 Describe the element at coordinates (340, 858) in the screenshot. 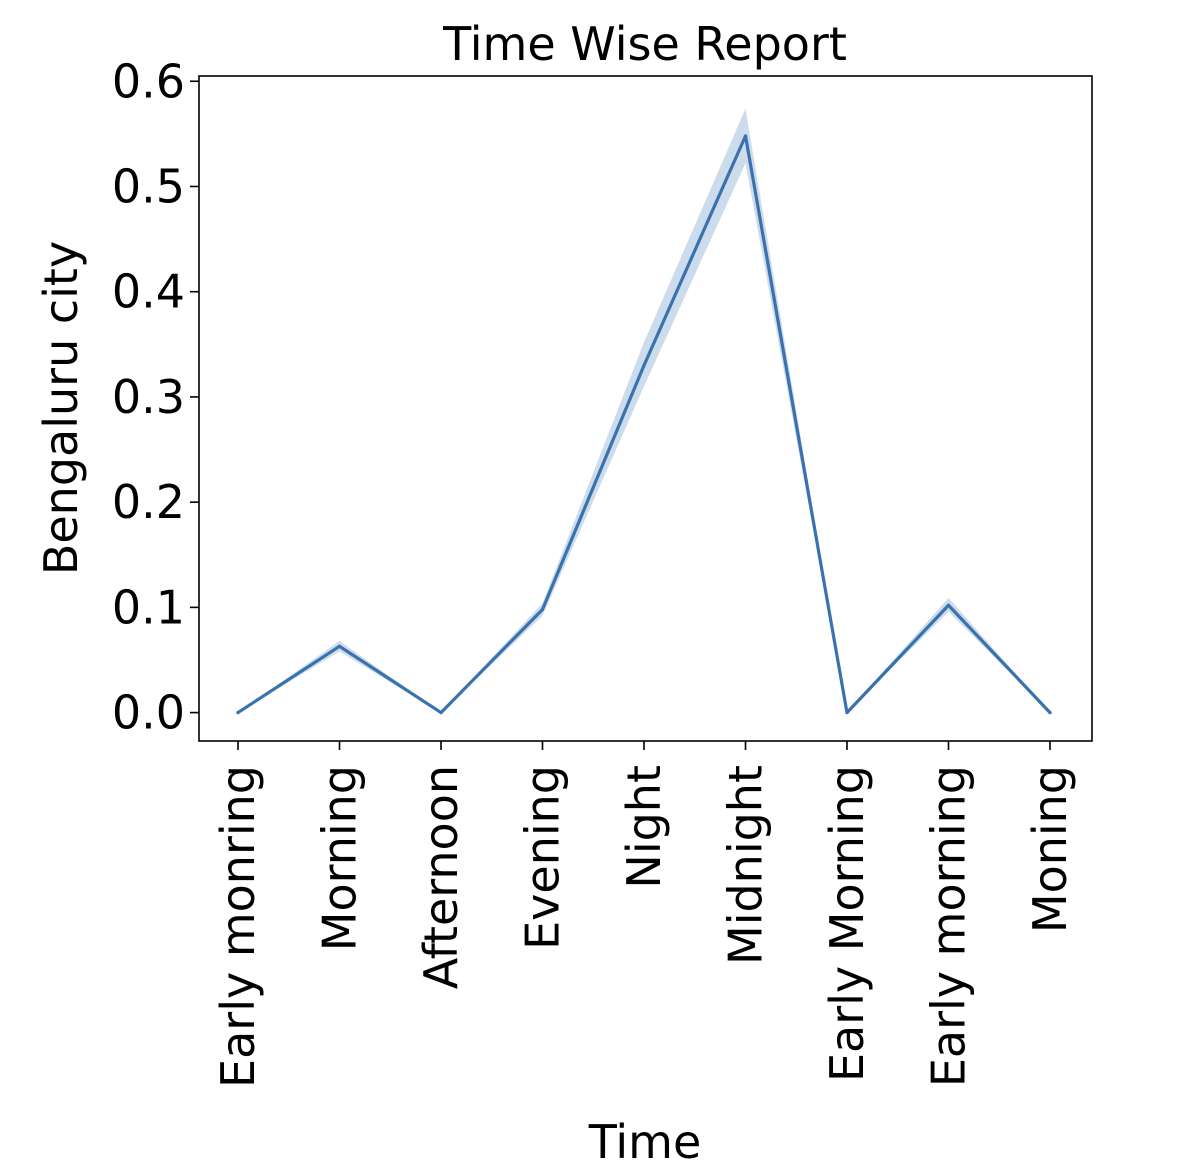

I see `x-tick-label: Morning` at that location.